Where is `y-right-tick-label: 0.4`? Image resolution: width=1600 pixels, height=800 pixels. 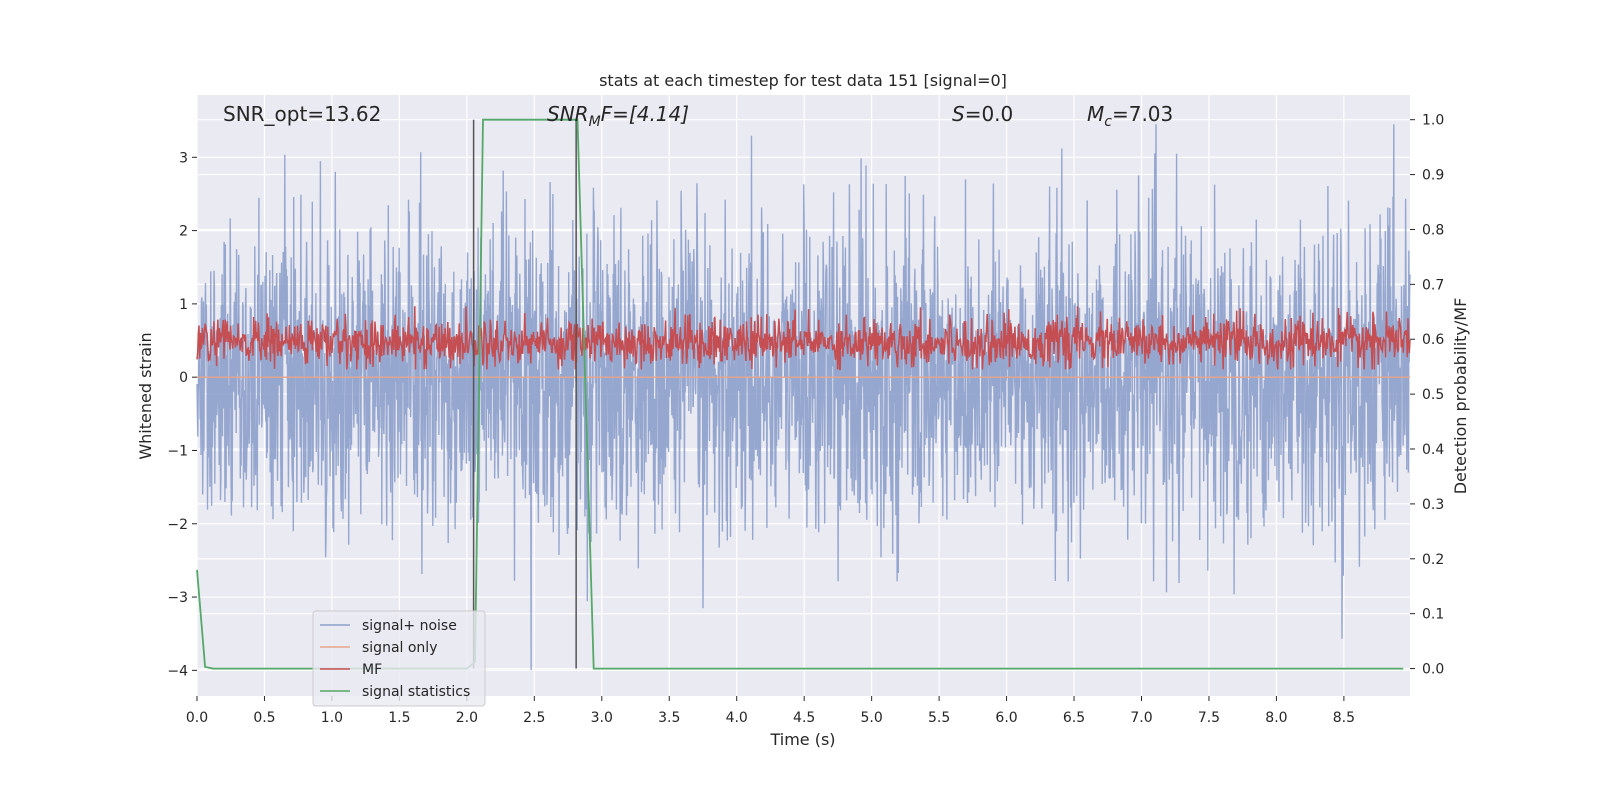 y-right-tick-label: 0.4 is located at coordinates (1433, 450).